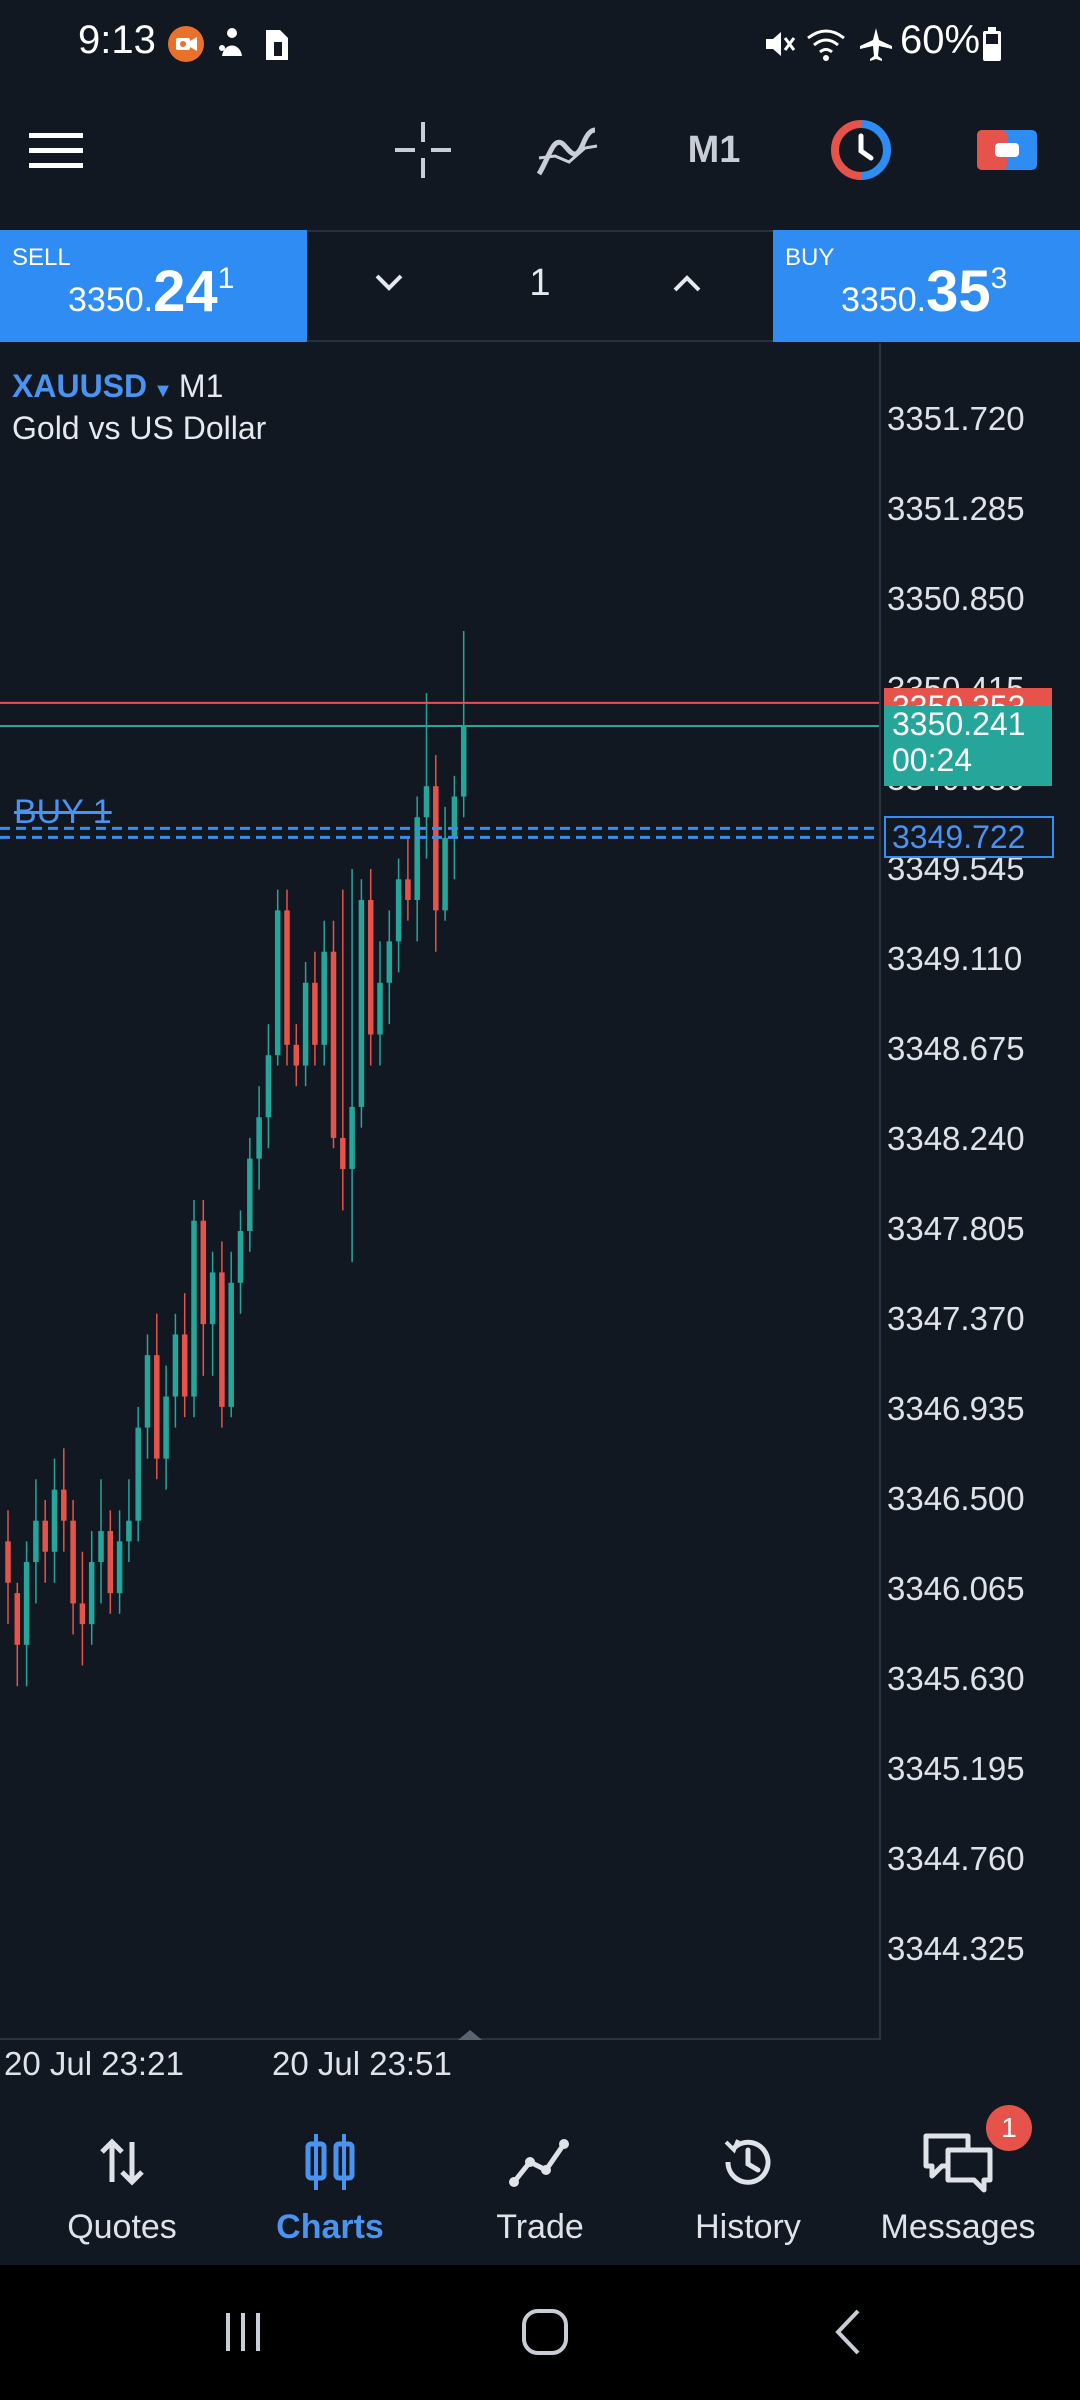  What do you see at coordinates (122, 2162) in the screenshot?
I see `arrows-updown-icon` at bounding box center [122, 2162].